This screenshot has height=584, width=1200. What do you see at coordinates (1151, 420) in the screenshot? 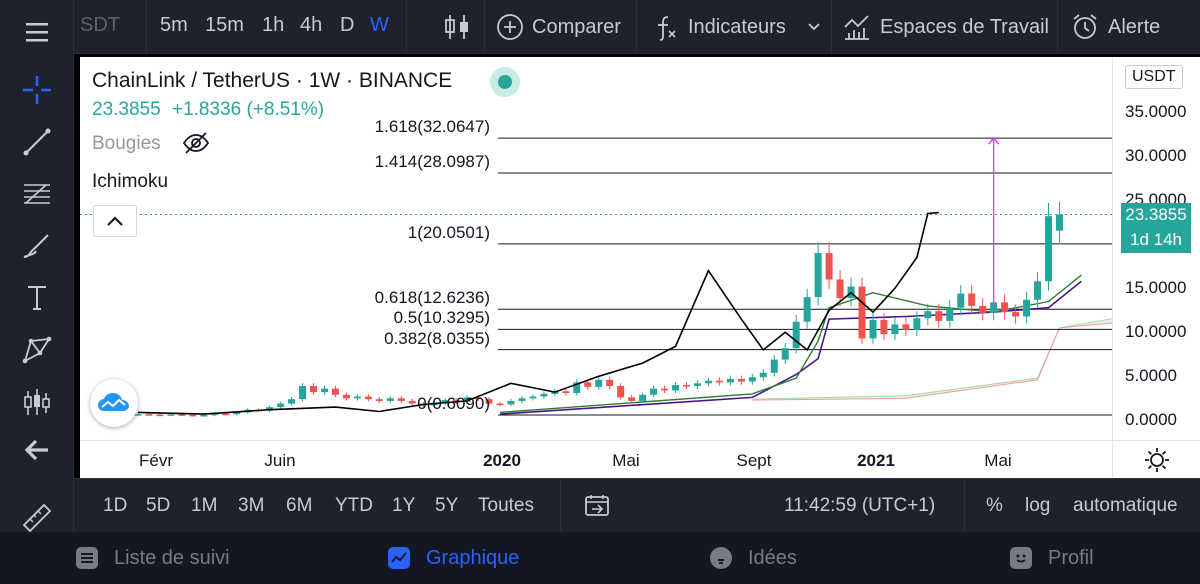
I see `price-tick: 0.0000` at bounding box center [1151, 420].